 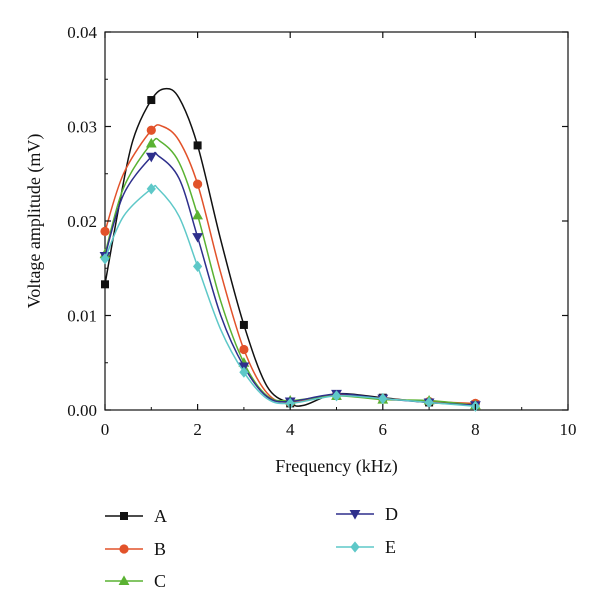 What do you see at coordinates (366, 547) in the screenshot?
I see `legend-item-e: E` at bounding box center [366, 547].